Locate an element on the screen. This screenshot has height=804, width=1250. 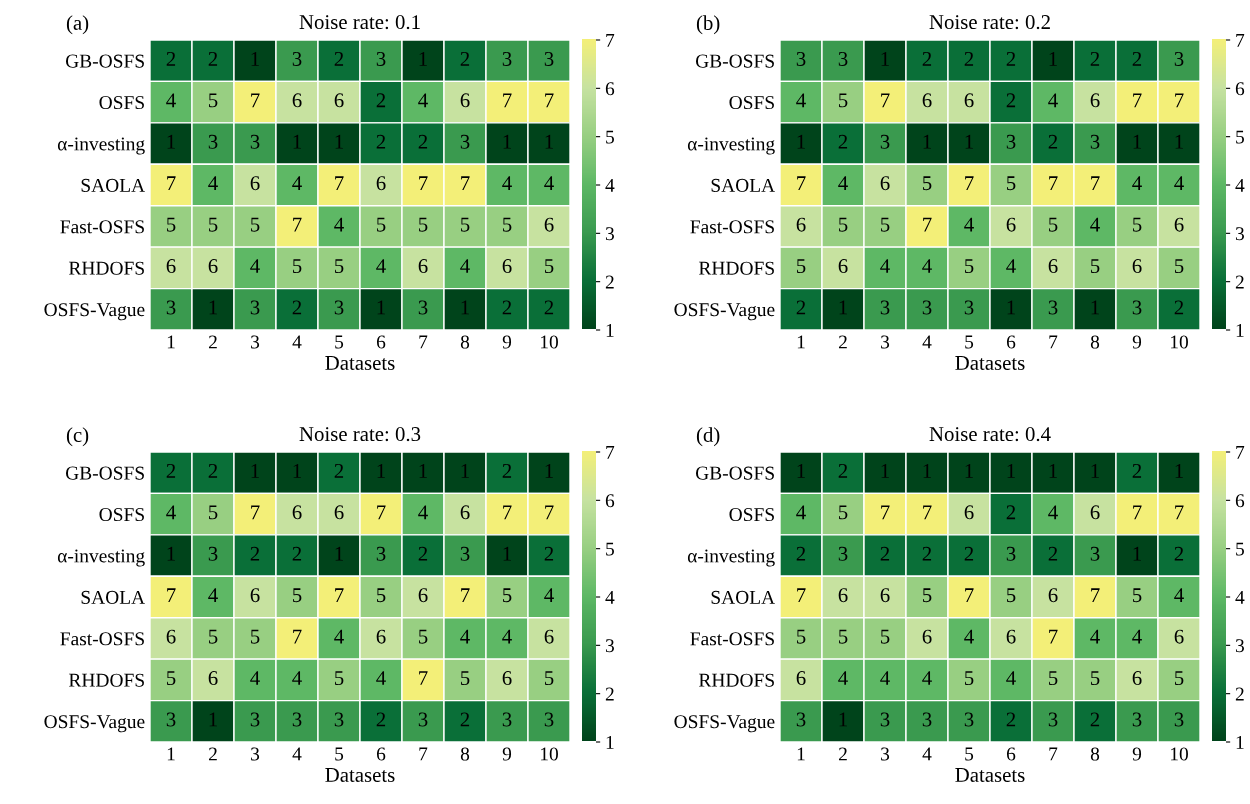
y-tick-label: Fast-OSFS is located at coordinates (732, 639).